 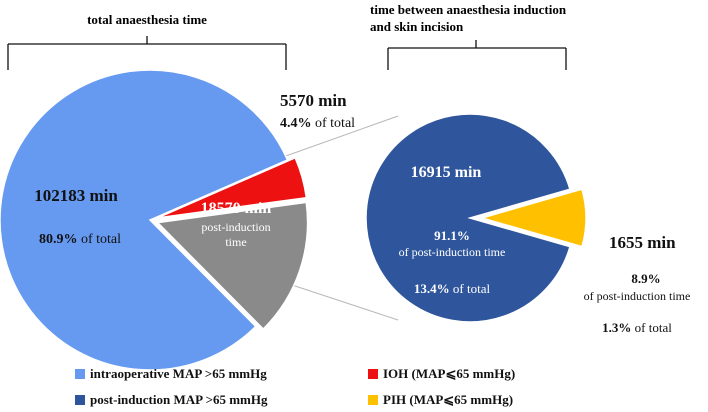 What do you see at coordinates (645, 278) in the screenshot?
I see `pih-percent: 8.9%` at bounding box center [645, 278].